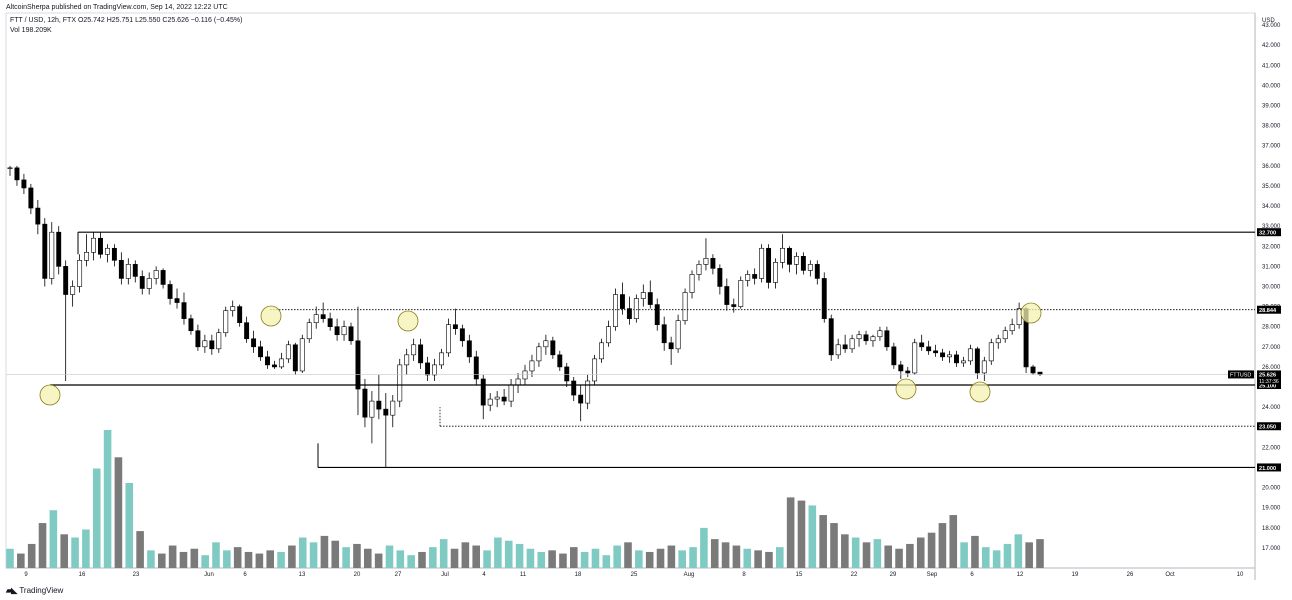  What do you see at coordinates (1267, 386) in the screenshot?
I see `price-line-label: 25.100` at bounding box center [1267, 386].